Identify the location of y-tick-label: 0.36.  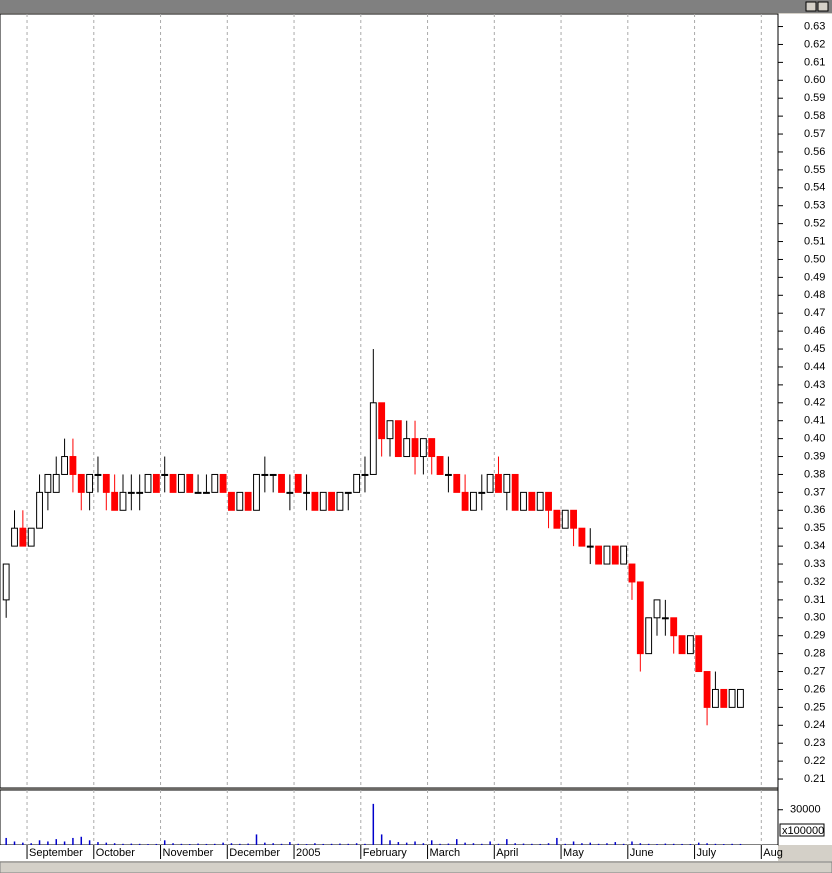
(814, 510).